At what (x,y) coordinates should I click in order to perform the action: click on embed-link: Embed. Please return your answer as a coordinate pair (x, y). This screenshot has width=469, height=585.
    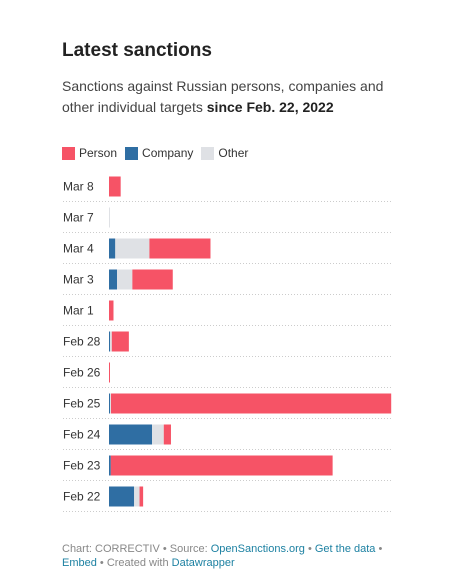
    Looking at the image, I should click on (79, 563).